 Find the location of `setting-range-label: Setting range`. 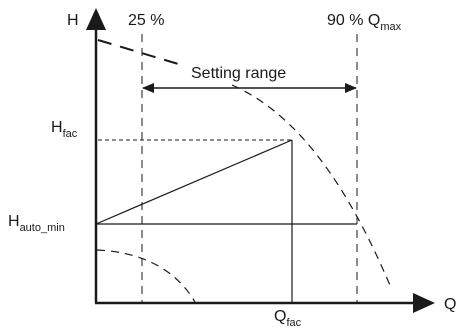

setting-range-label: Setting range is located at coordinates (238, 73).